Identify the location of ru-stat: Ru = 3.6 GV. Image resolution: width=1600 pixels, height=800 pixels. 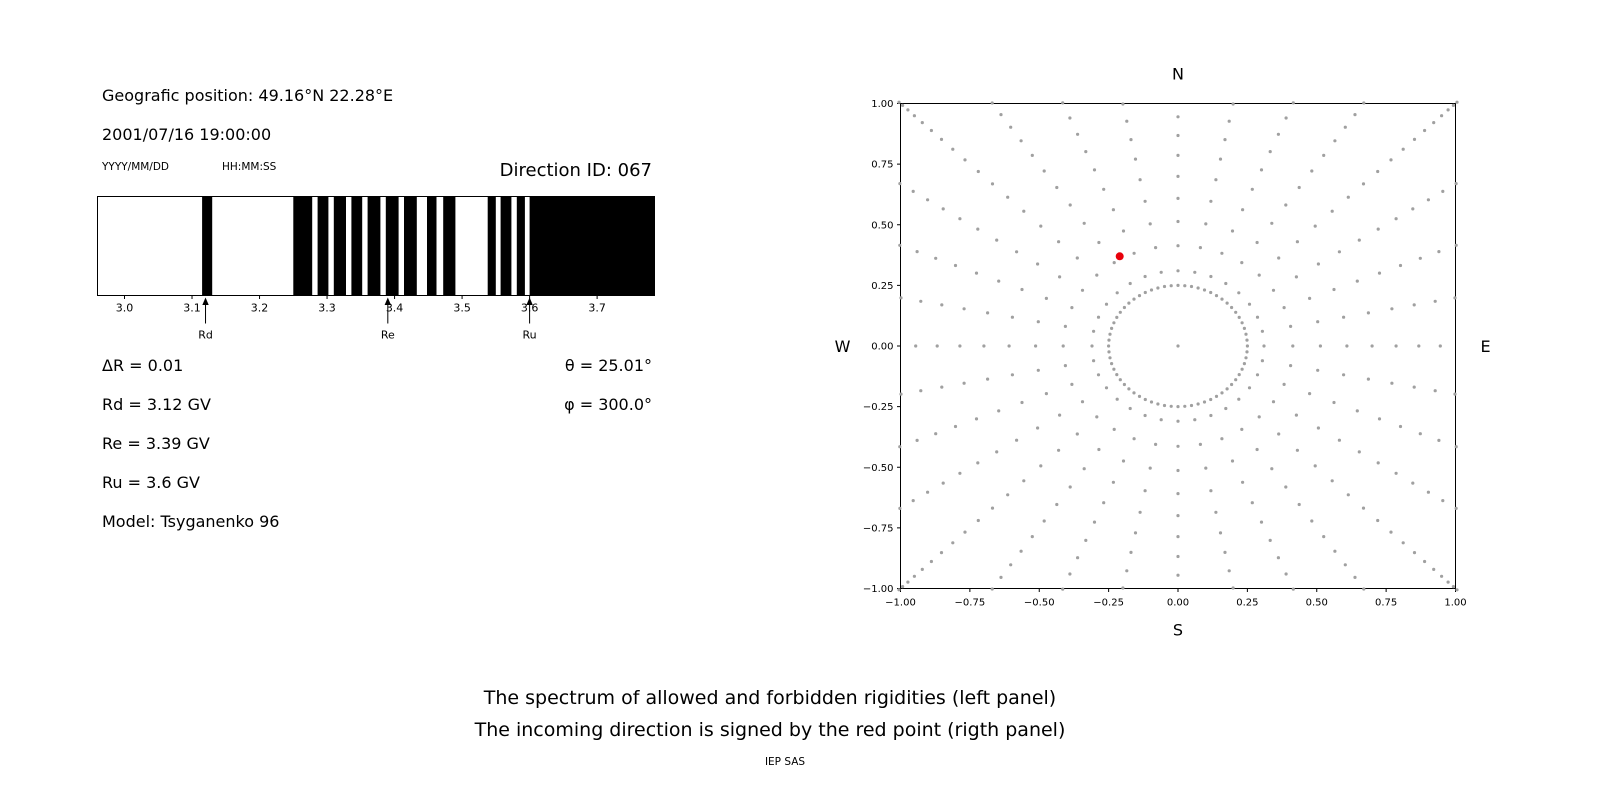
(151, 482).